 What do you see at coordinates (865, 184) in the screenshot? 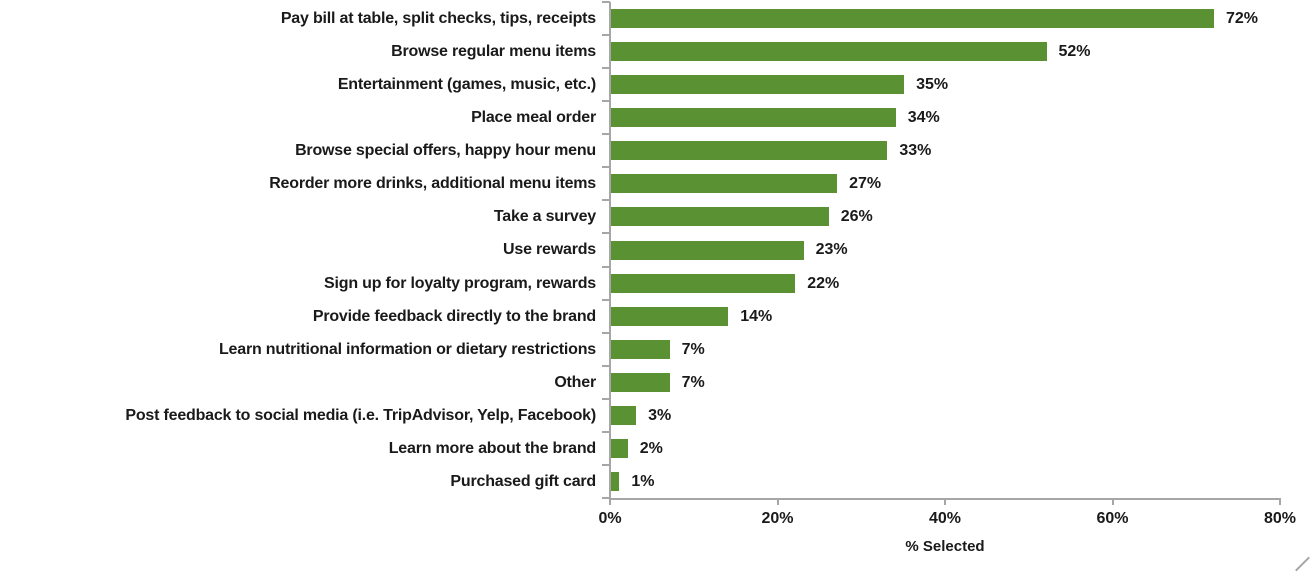
I see `value-label: 27%` at bounding box center [865, 184].